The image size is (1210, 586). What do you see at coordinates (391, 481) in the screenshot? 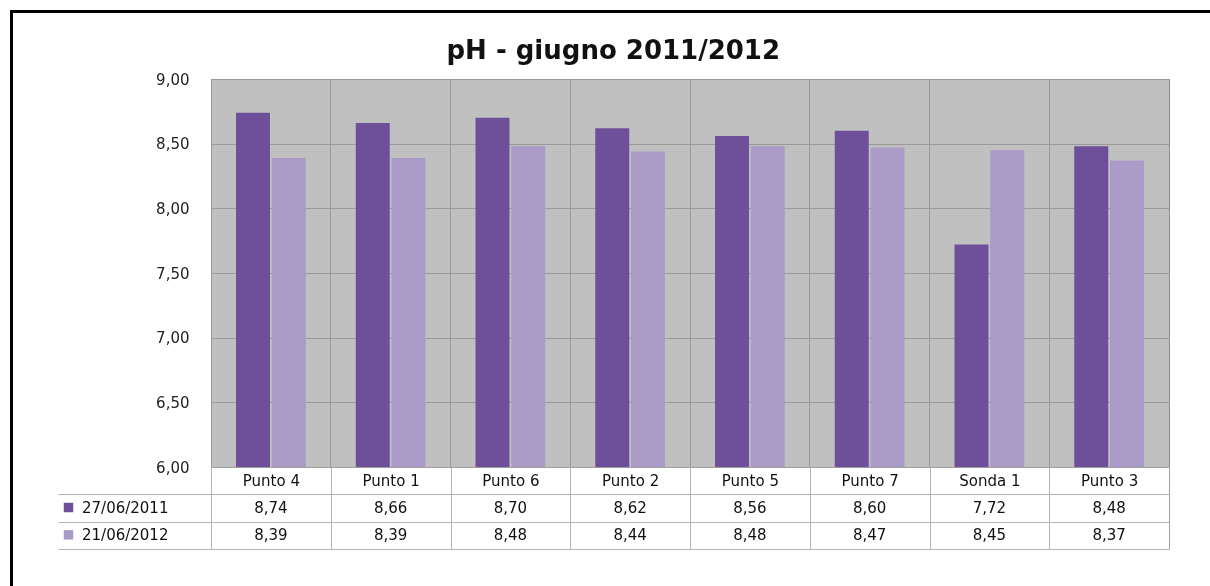
I see `x-tick-label: Punto 1` at bounding box center [391, 481].